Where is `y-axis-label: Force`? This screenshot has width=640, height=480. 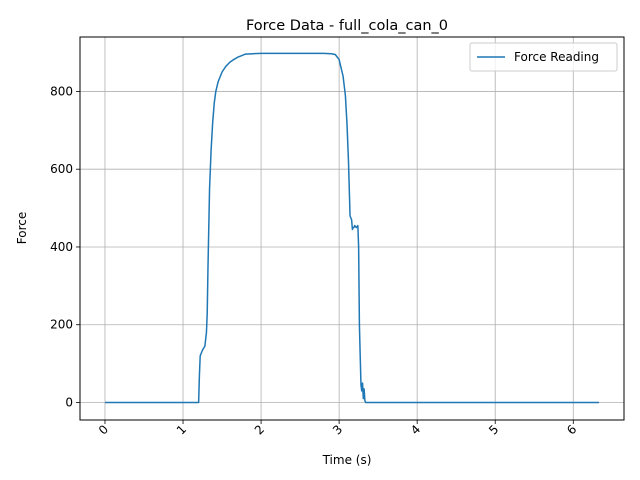
y-axis-label: Force is located at coordinates (22, 228).